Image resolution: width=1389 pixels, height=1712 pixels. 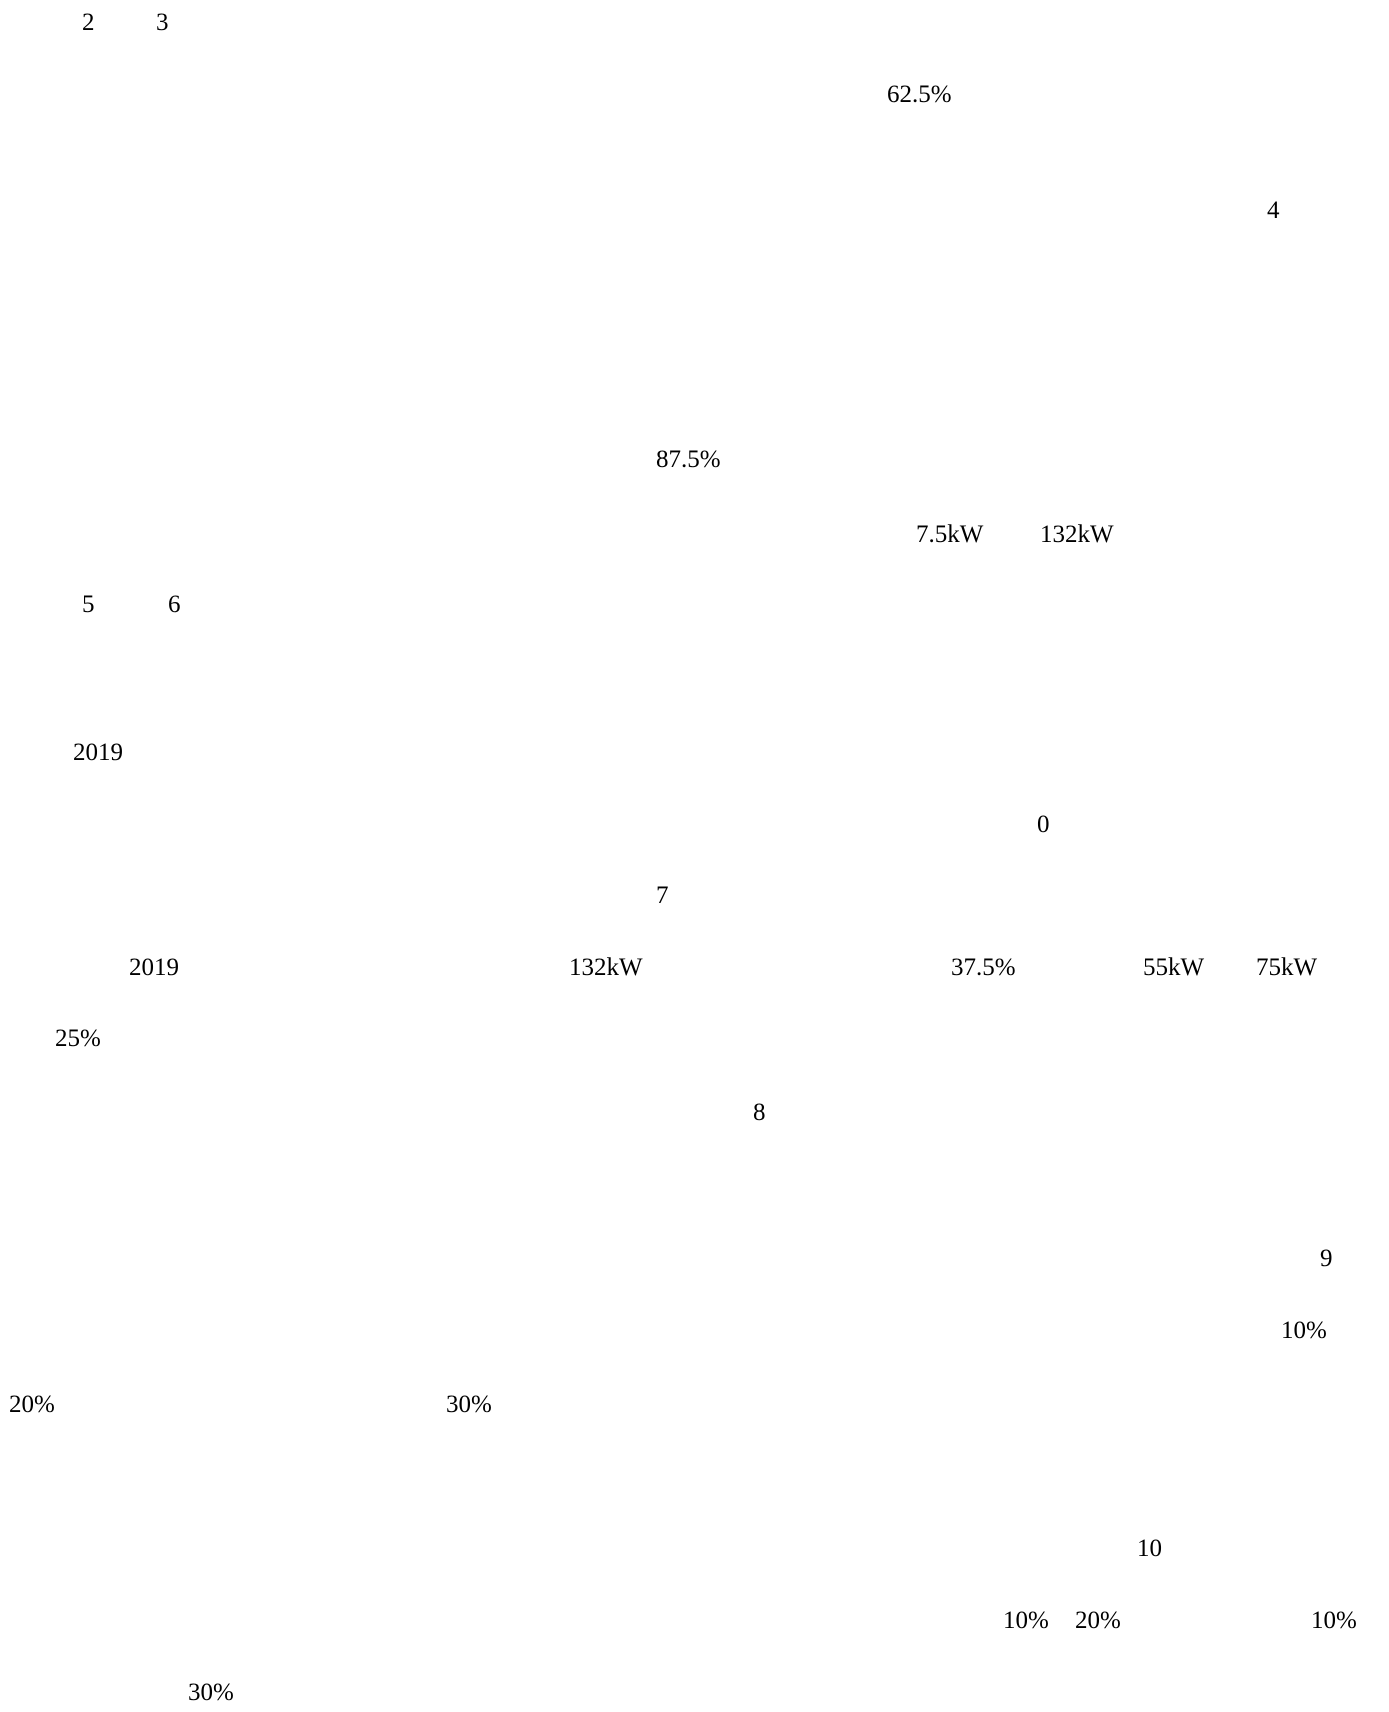 What do you see at coordinates (88, 604) in the screenshot?
I see `text-fragment: 5` at bounding box center [88, 604].